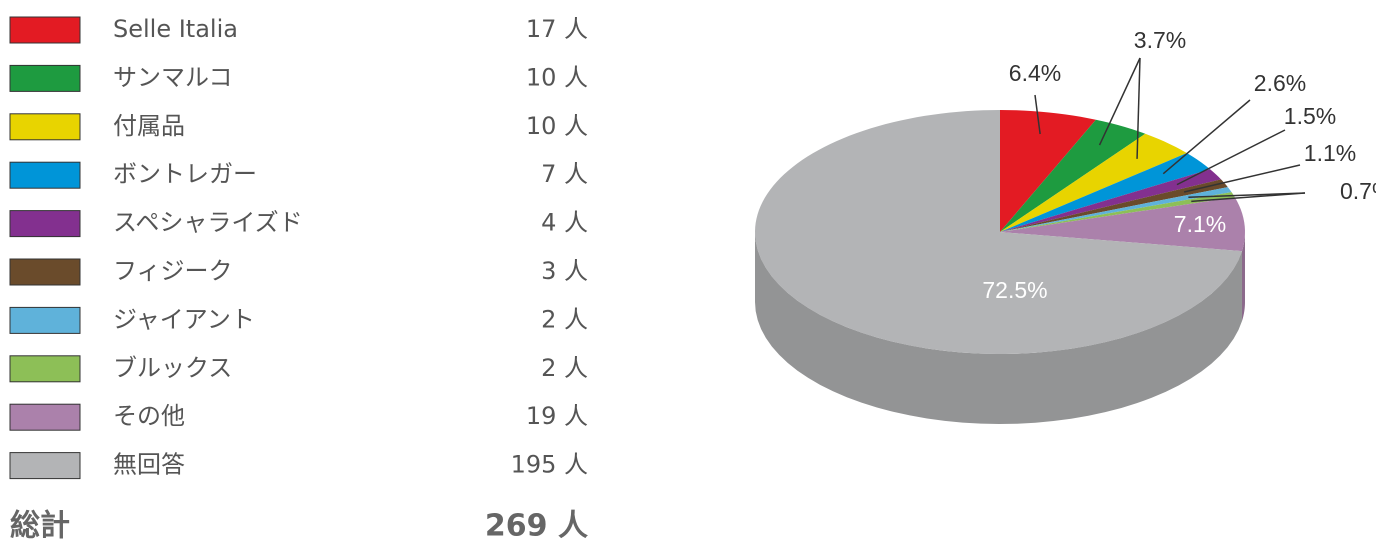  What do you see at coordinates (184, 319) in the screenshot?
I see `legend-name: ジャイアント` at bounding box center [184, 319].